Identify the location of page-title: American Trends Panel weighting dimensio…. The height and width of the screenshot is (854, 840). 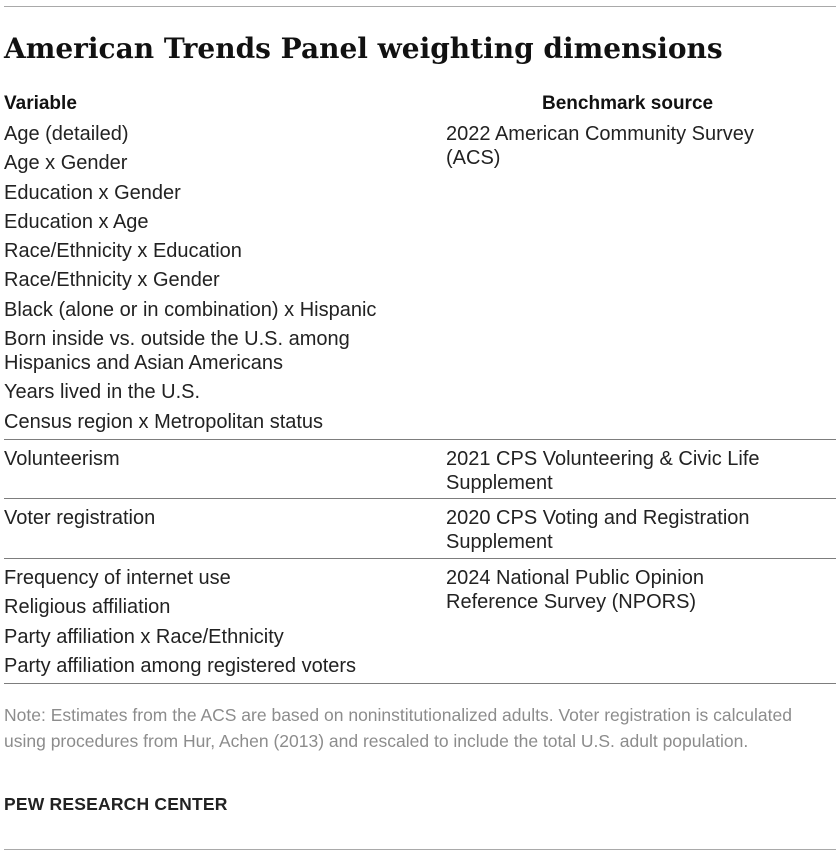
(363, 48).